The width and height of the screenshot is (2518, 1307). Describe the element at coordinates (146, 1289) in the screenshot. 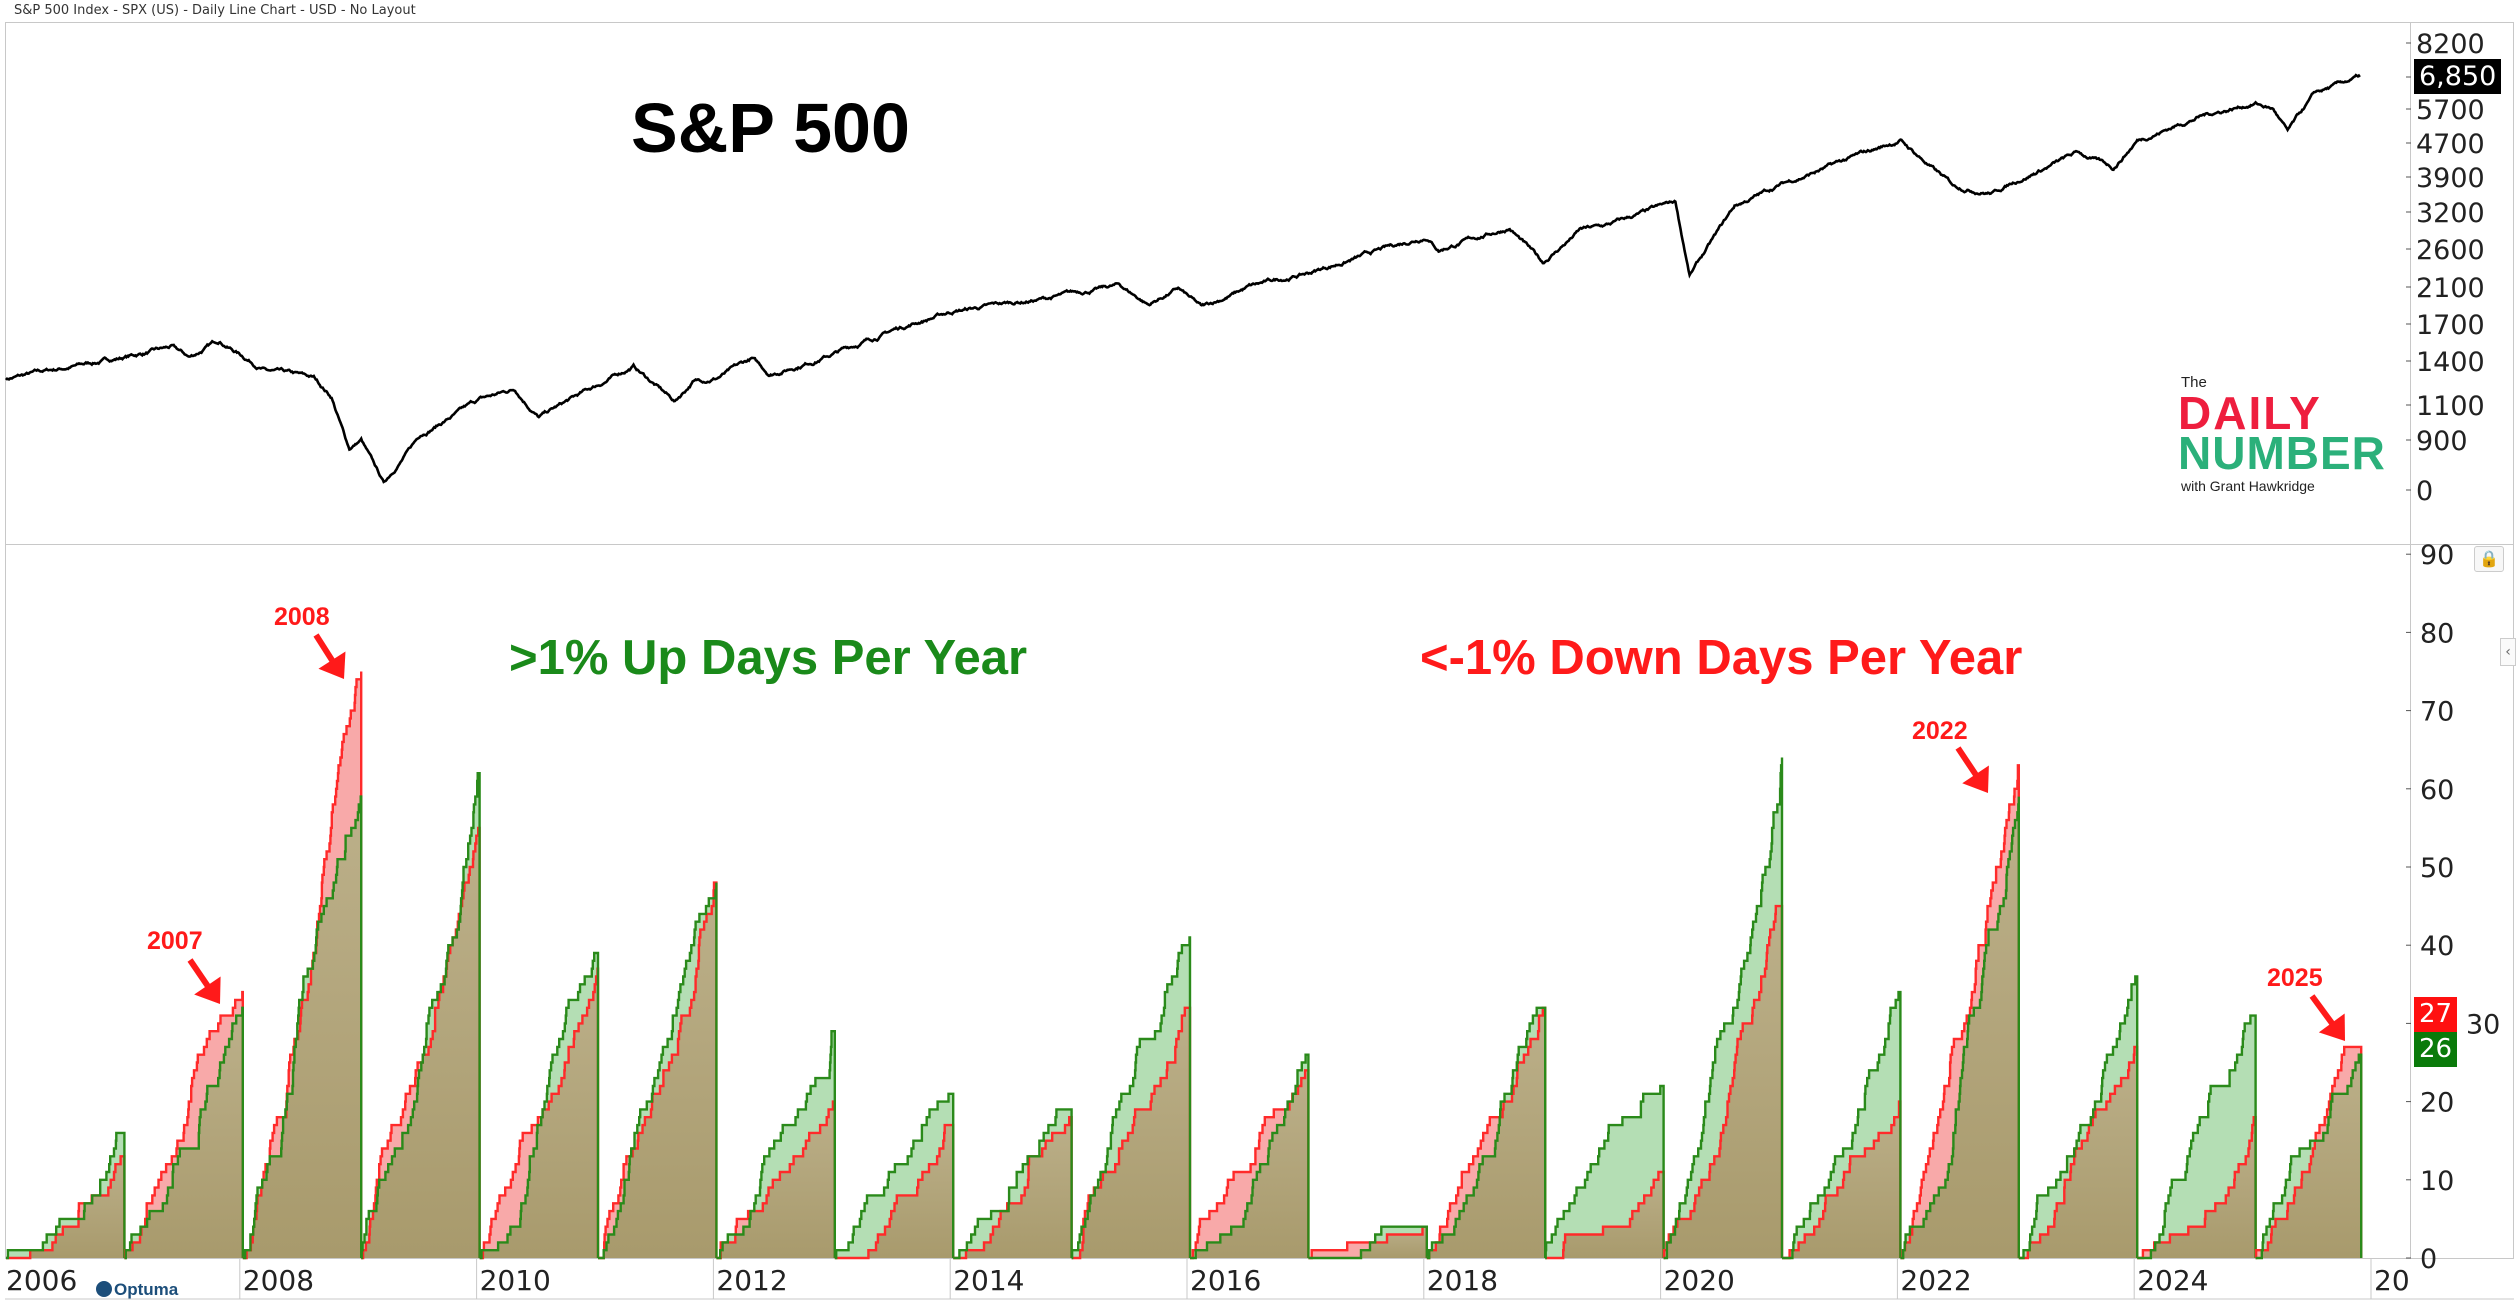

I see `optuma-brand: Optuma` at that location.